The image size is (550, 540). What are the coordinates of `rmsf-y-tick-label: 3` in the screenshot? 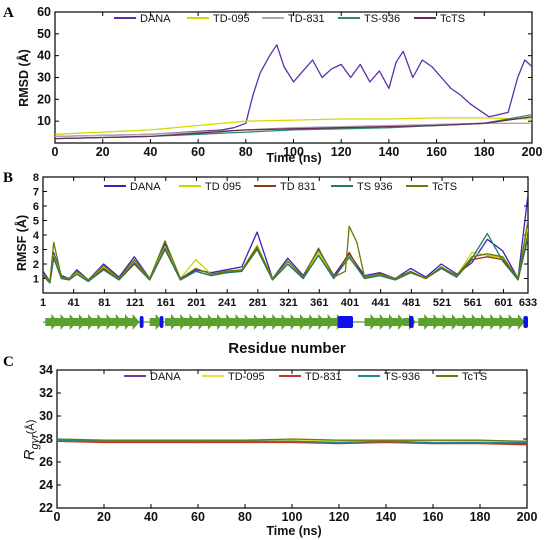 It's located at (36, 251).